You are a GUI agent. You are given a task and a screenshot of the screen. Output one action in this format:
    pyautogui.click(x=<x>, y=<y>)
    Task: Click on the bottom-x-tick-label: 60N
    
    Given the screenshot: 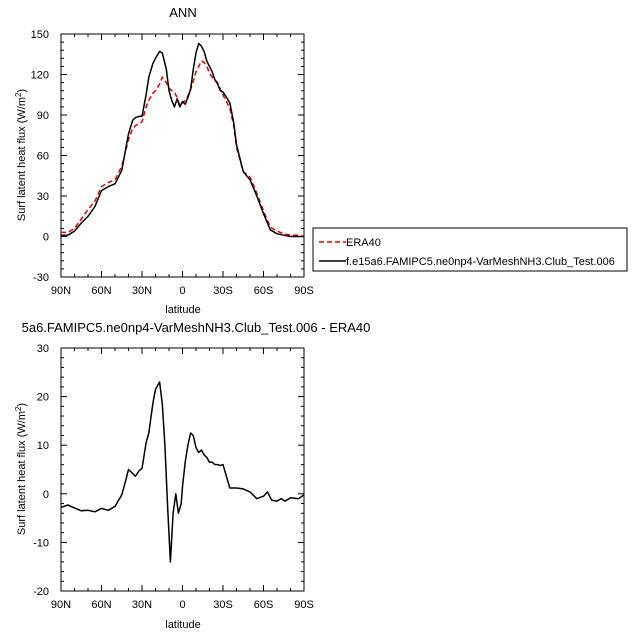 What is the action you would take?
    pyautogui.click(x=101, y=605)
    